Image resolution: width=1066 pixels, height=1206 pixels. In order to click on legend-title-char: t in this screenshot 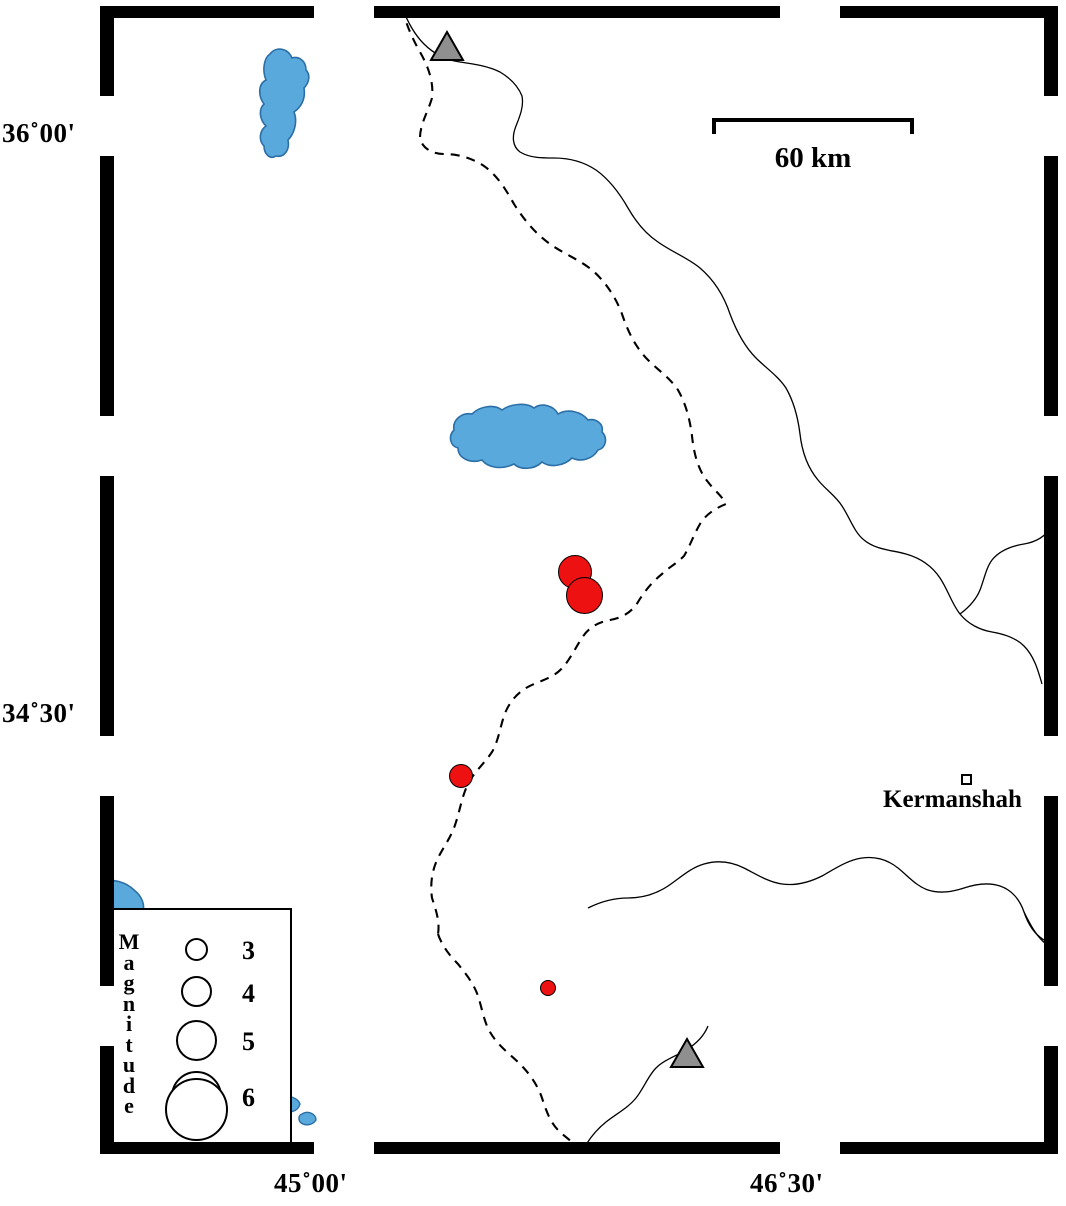, I will do `click(129, 1044)`.